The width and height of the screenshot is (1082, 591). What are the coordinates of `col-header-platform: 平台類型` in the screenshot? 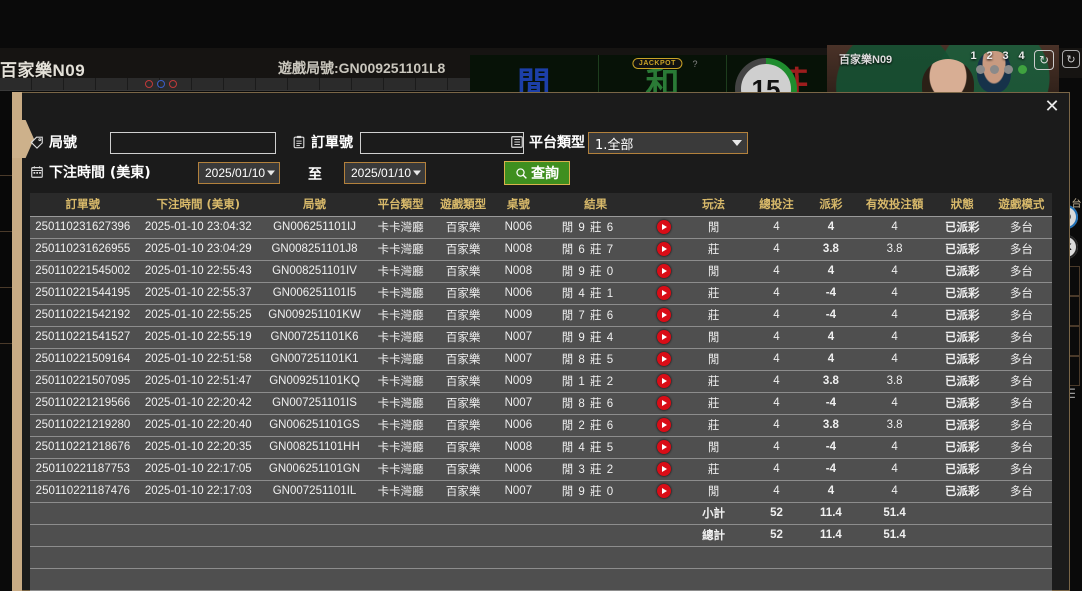 It's located at (401, 205).